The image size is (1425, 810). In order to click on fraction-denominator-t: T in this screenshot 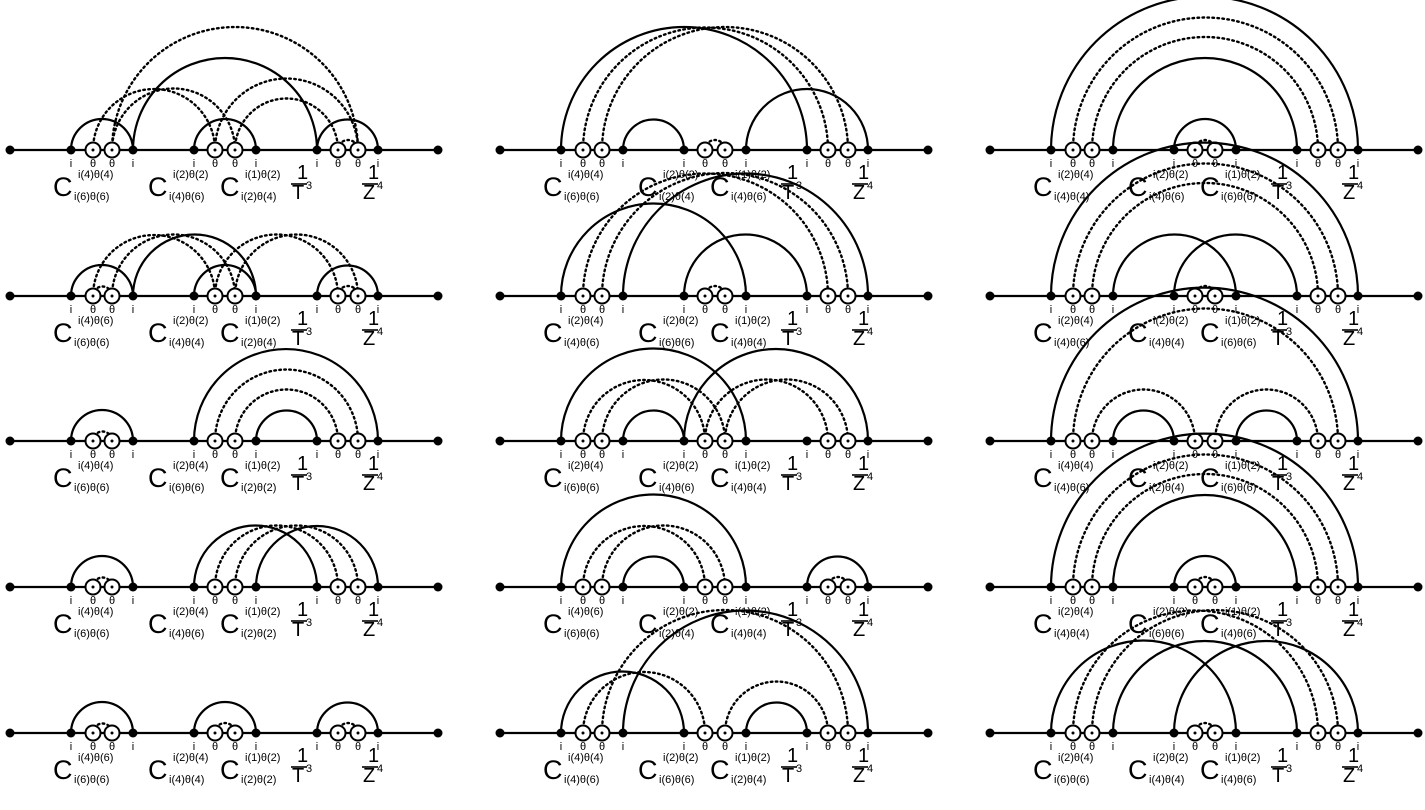, I will do `click(1278, 776)`.